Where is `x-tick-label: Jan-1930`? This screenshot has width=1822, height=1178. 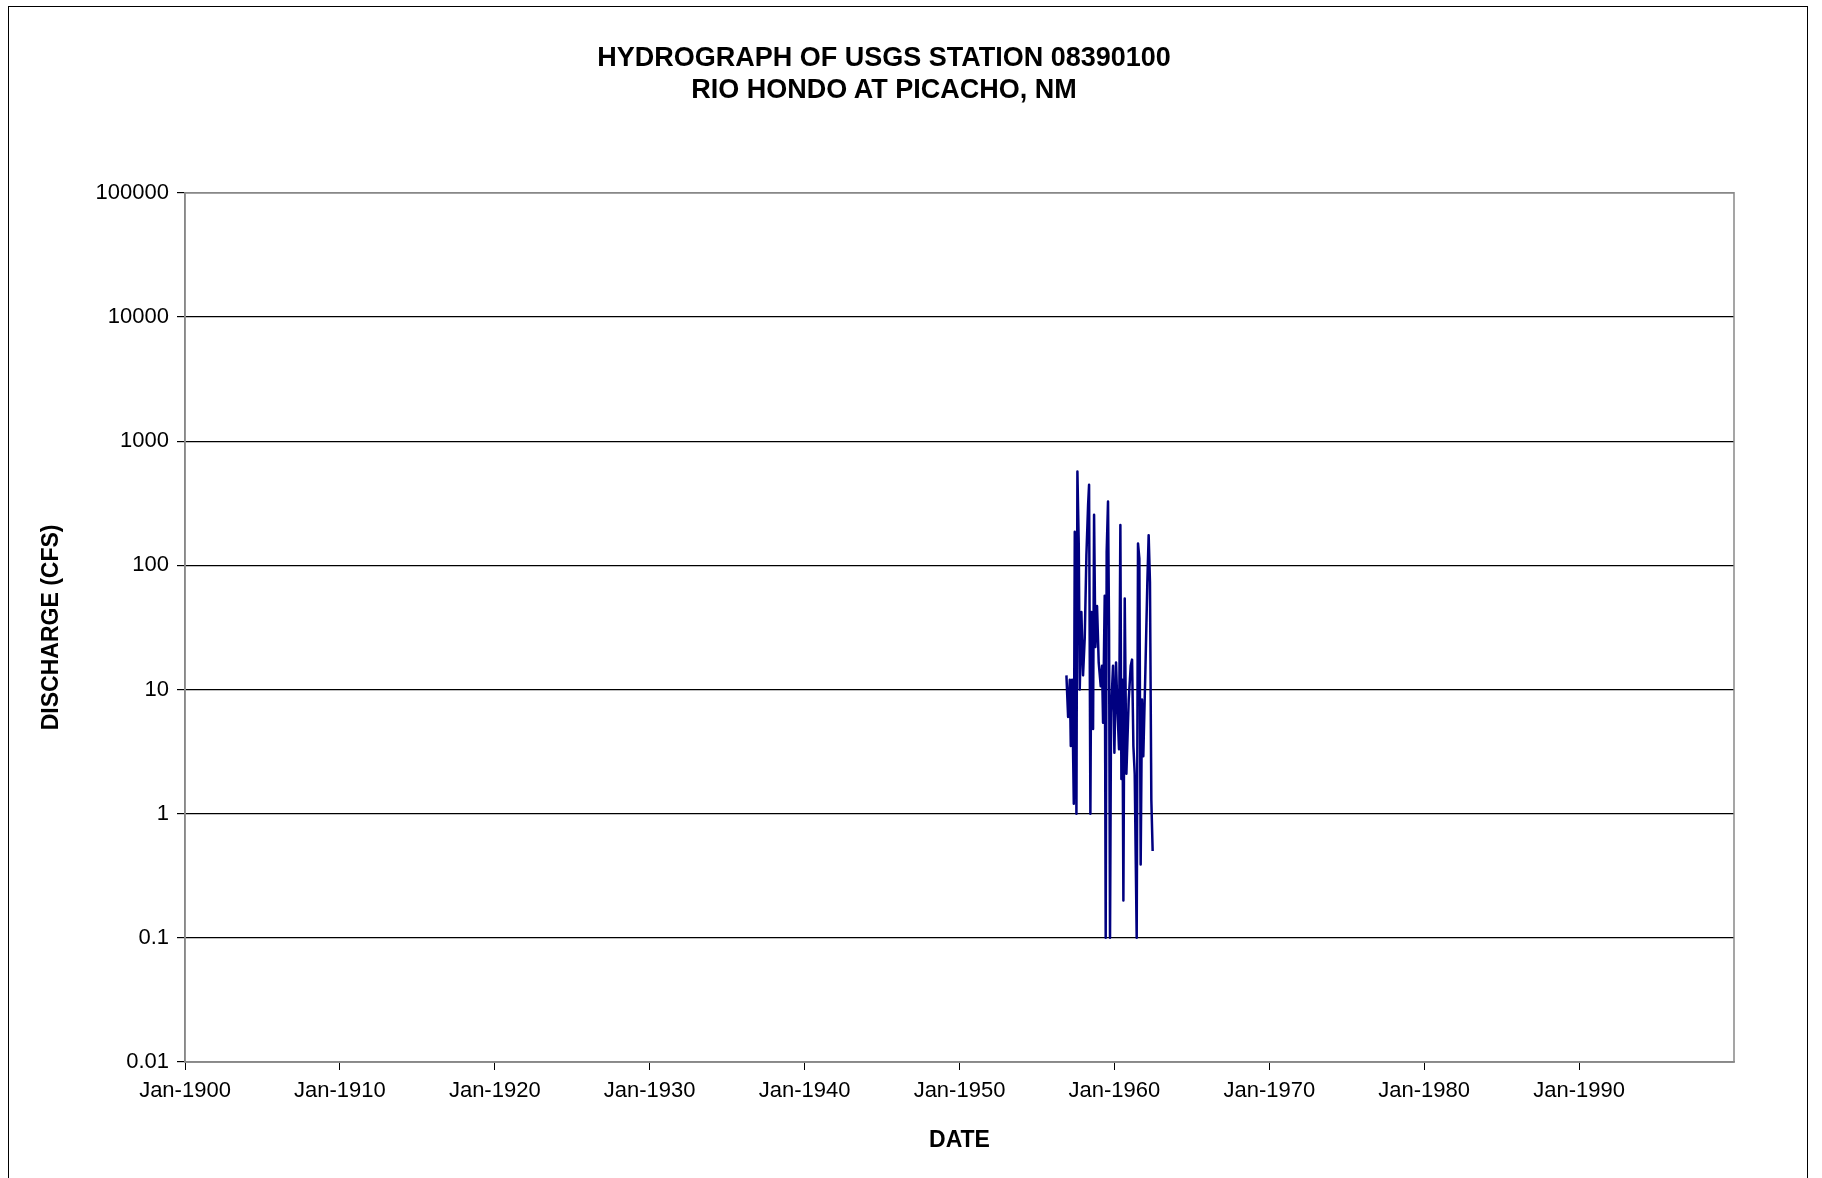
x-tick-label: Jan-1930 is located at coordinates (649, 1090).